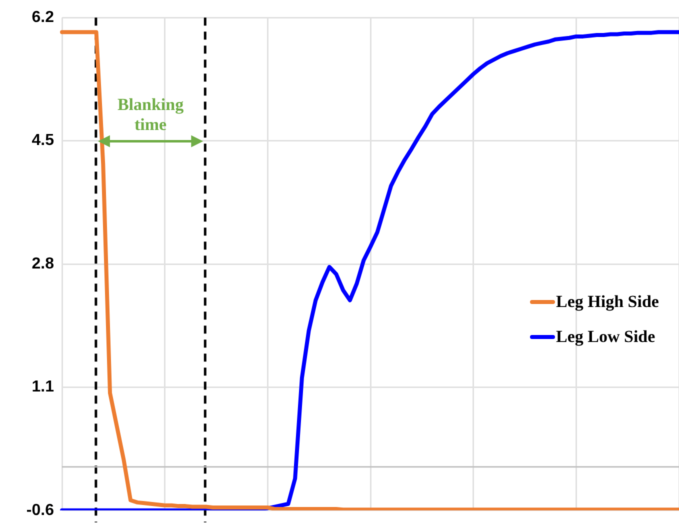 The height and width of the screenshot is (528, 679). What do you see at coordinates (150, 115) in the screenshot?
I see `annotation: Blanking time` at bounding box center [150, 115].